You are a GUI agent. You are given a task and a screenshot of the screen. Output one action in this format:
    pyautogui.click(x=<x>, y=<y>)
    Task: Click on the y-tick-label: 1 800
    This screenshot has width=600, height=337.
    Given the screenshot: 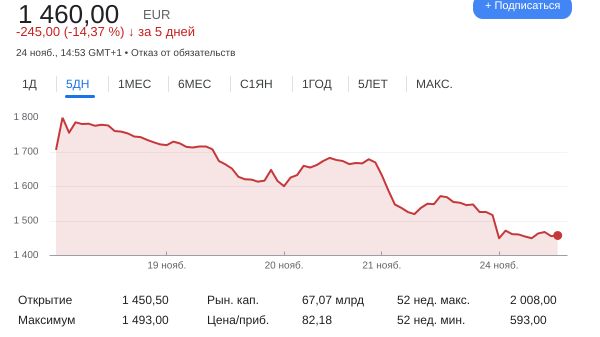 What is the action you would take?
    pyautogui.click(x=26, y=117)
    